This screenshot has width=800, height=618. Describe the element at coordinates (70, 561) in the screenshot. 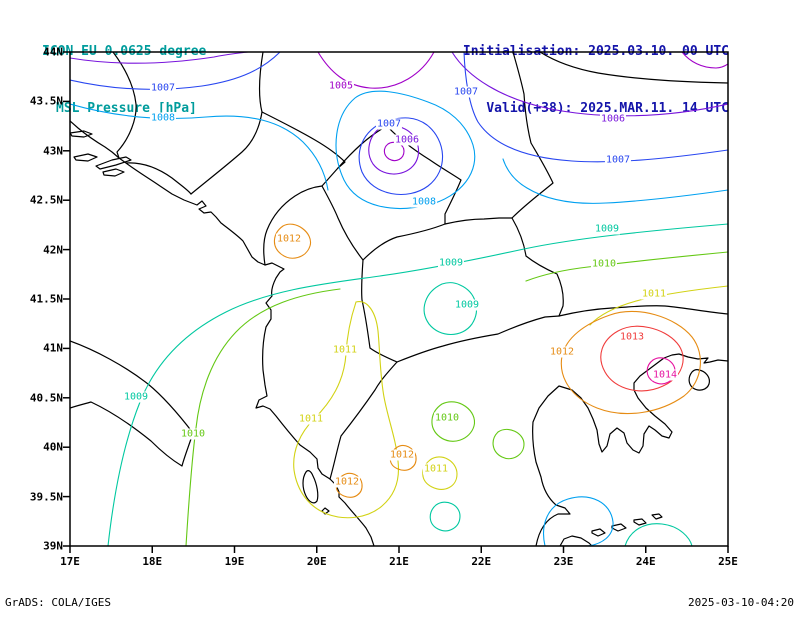

I see `x-axis-label: 17E` at that location.